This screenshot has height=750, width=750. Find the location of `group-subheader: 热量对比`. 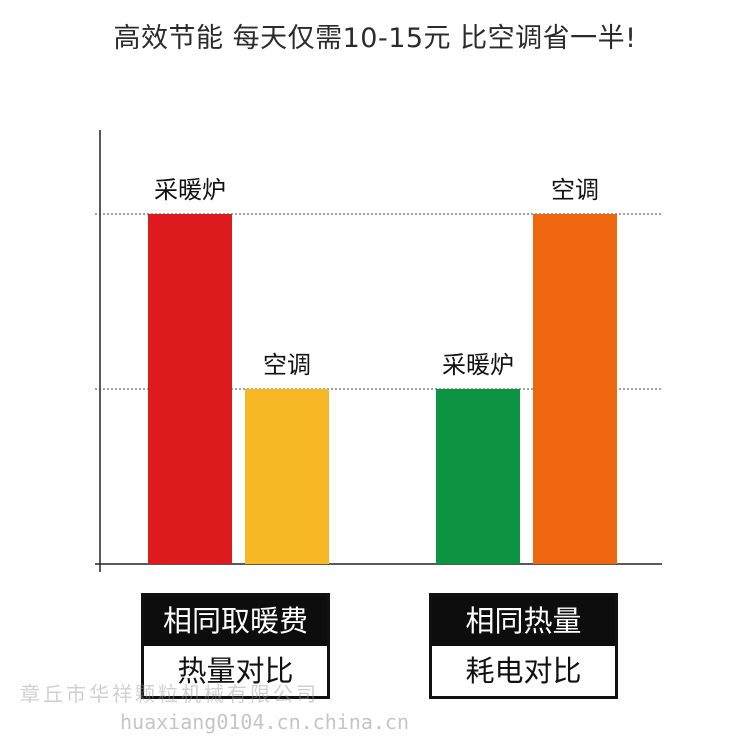

group-subheader: 热量对比 is located at coordinates (235, 671).